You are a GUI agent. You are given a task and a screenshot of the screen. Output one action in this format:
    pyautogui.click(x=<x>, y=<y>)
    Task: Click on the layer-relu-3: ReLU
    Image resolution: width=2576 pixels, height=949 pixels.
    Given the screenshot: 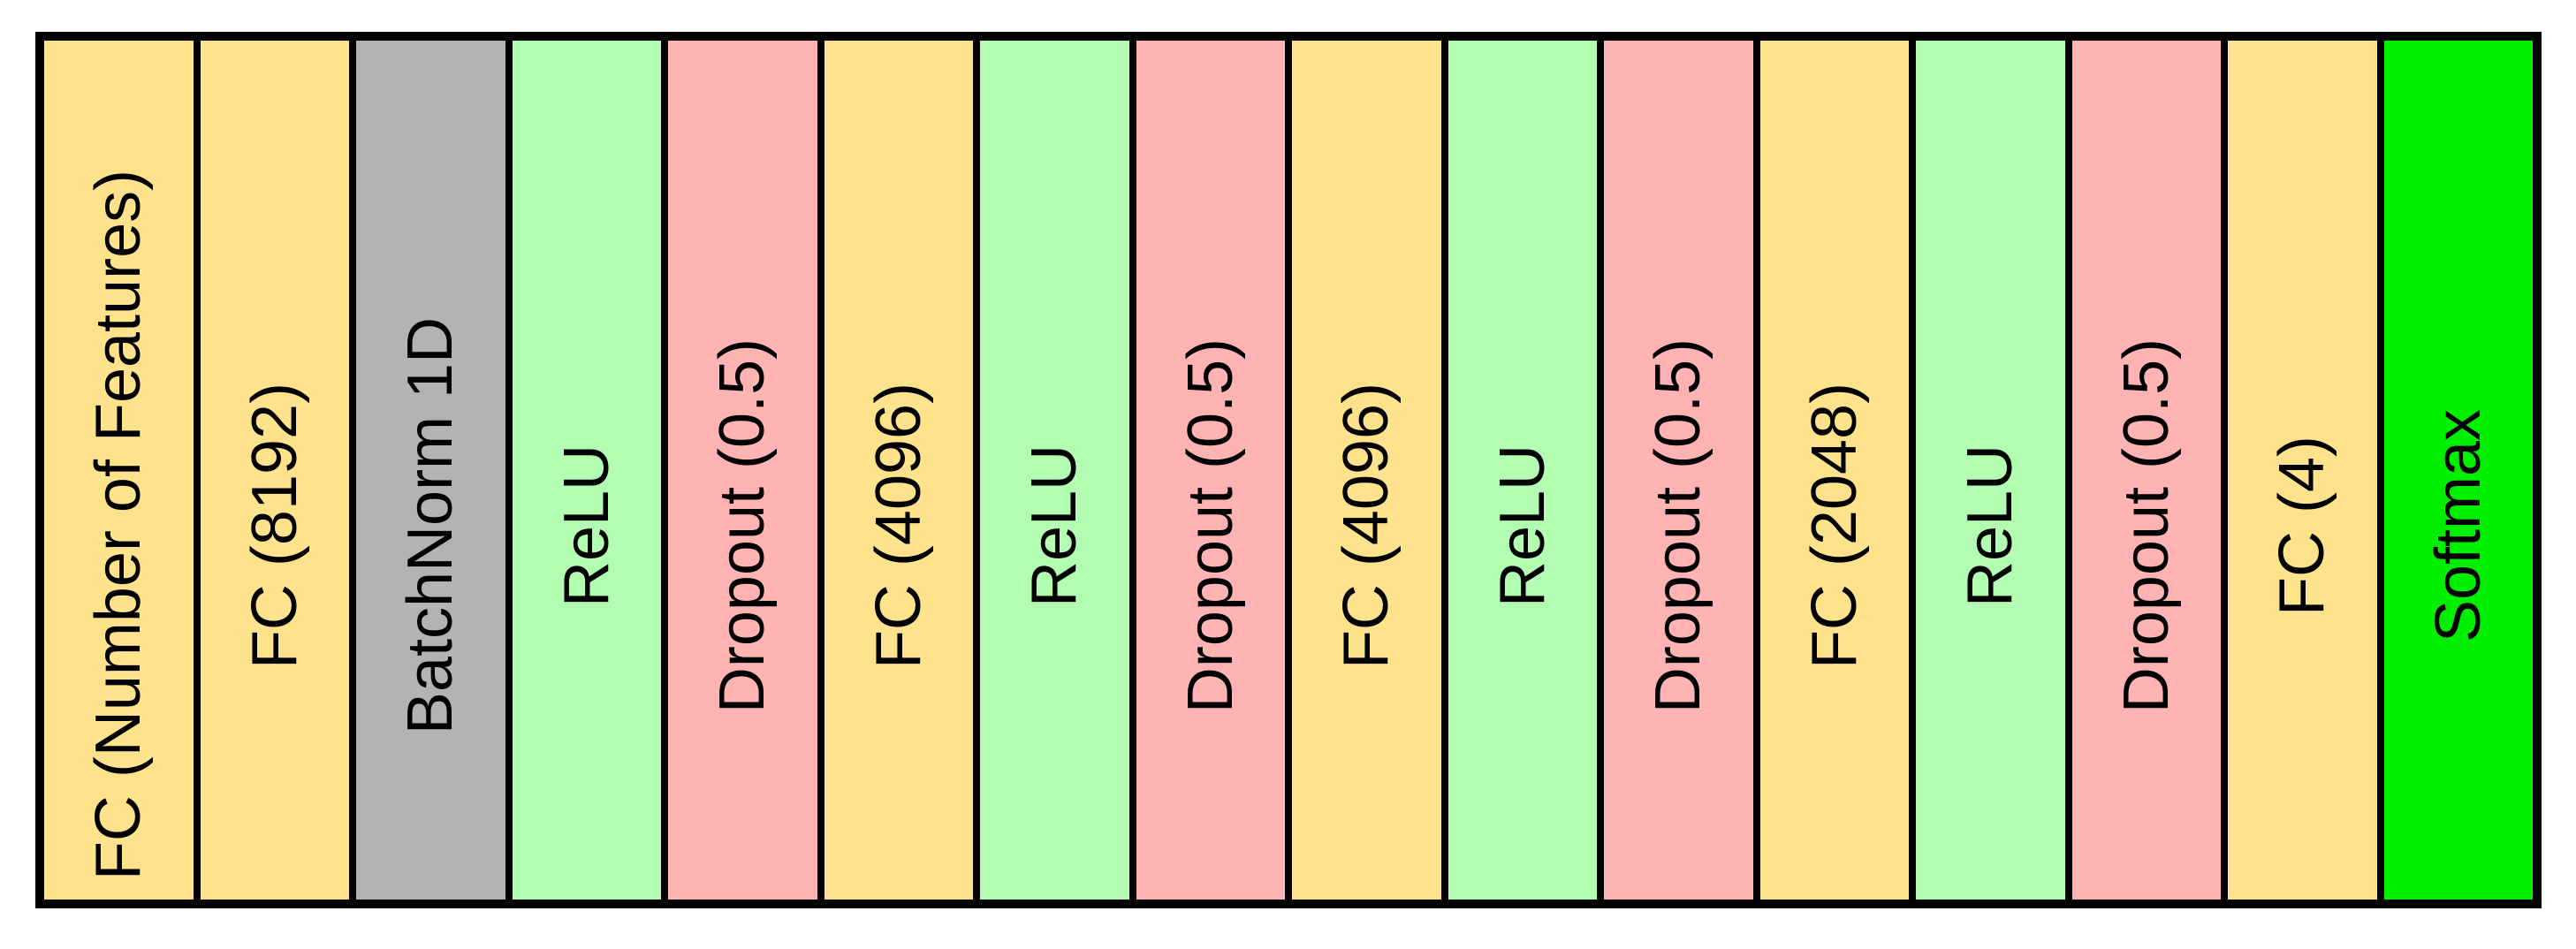 What is the action you would take?
    pyautogui.click(x=1522, y=470)
    